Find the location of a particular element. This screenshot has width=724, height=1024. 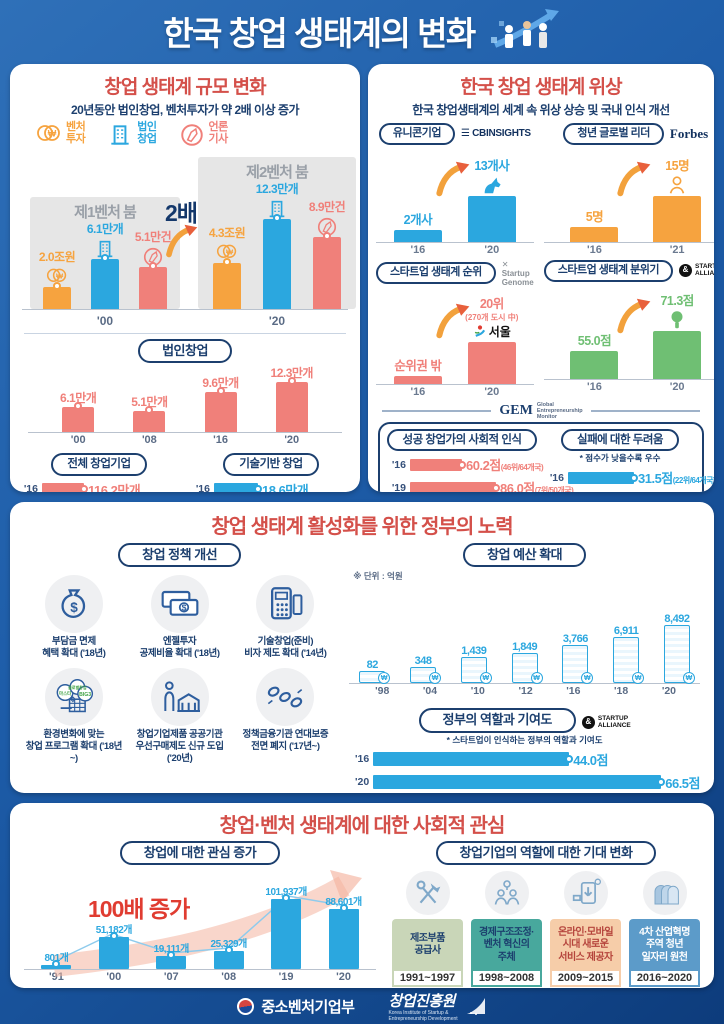

refund-exemption-icon: $ is located at coordinates (73, 604).